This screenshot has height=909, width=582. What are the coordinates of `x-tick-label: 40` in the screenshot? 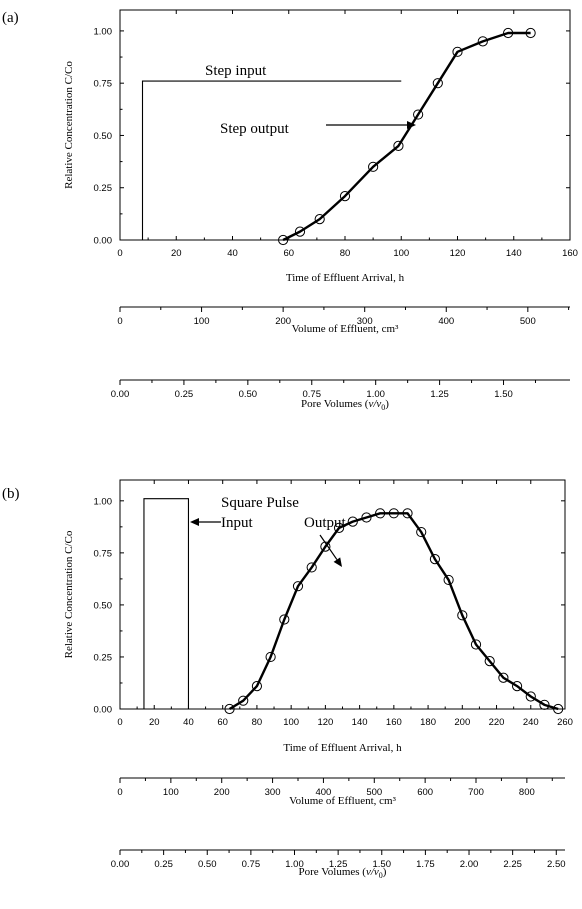 It's located at (188, 722).